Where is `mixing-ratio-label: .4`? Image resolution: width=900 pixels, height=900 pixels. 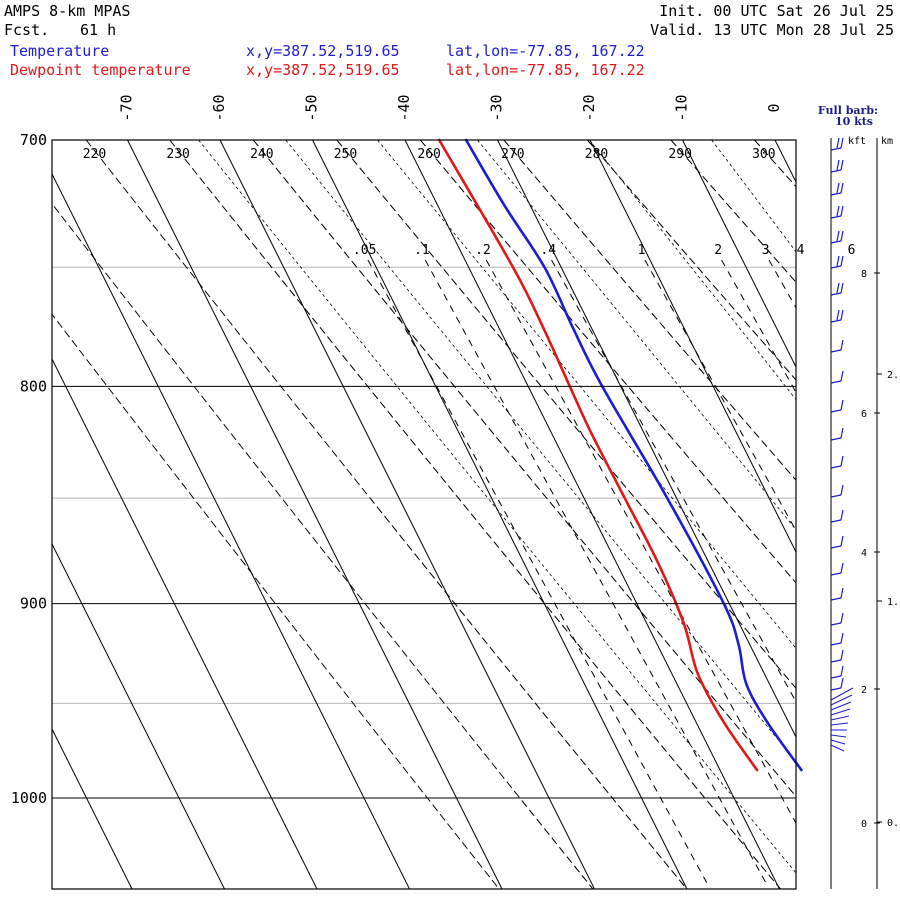
mixing-ratio-label: .4 is located at coordinates (548, 250).